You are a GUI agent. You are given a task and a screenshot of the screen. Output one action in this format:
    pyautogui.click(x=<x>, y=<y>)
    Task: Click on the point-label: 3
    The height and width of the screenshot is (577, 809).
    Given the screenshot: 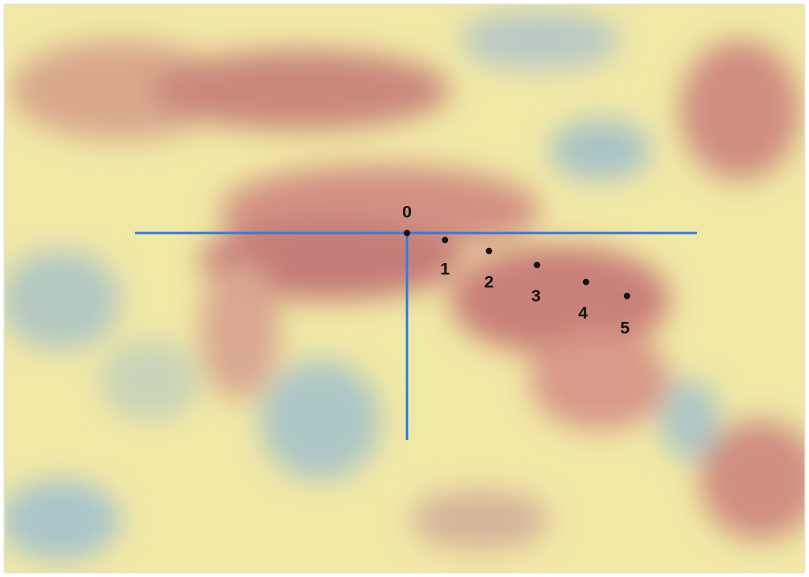 What is the action you would take?
    pyautogui.click(x=535, y=295)
    